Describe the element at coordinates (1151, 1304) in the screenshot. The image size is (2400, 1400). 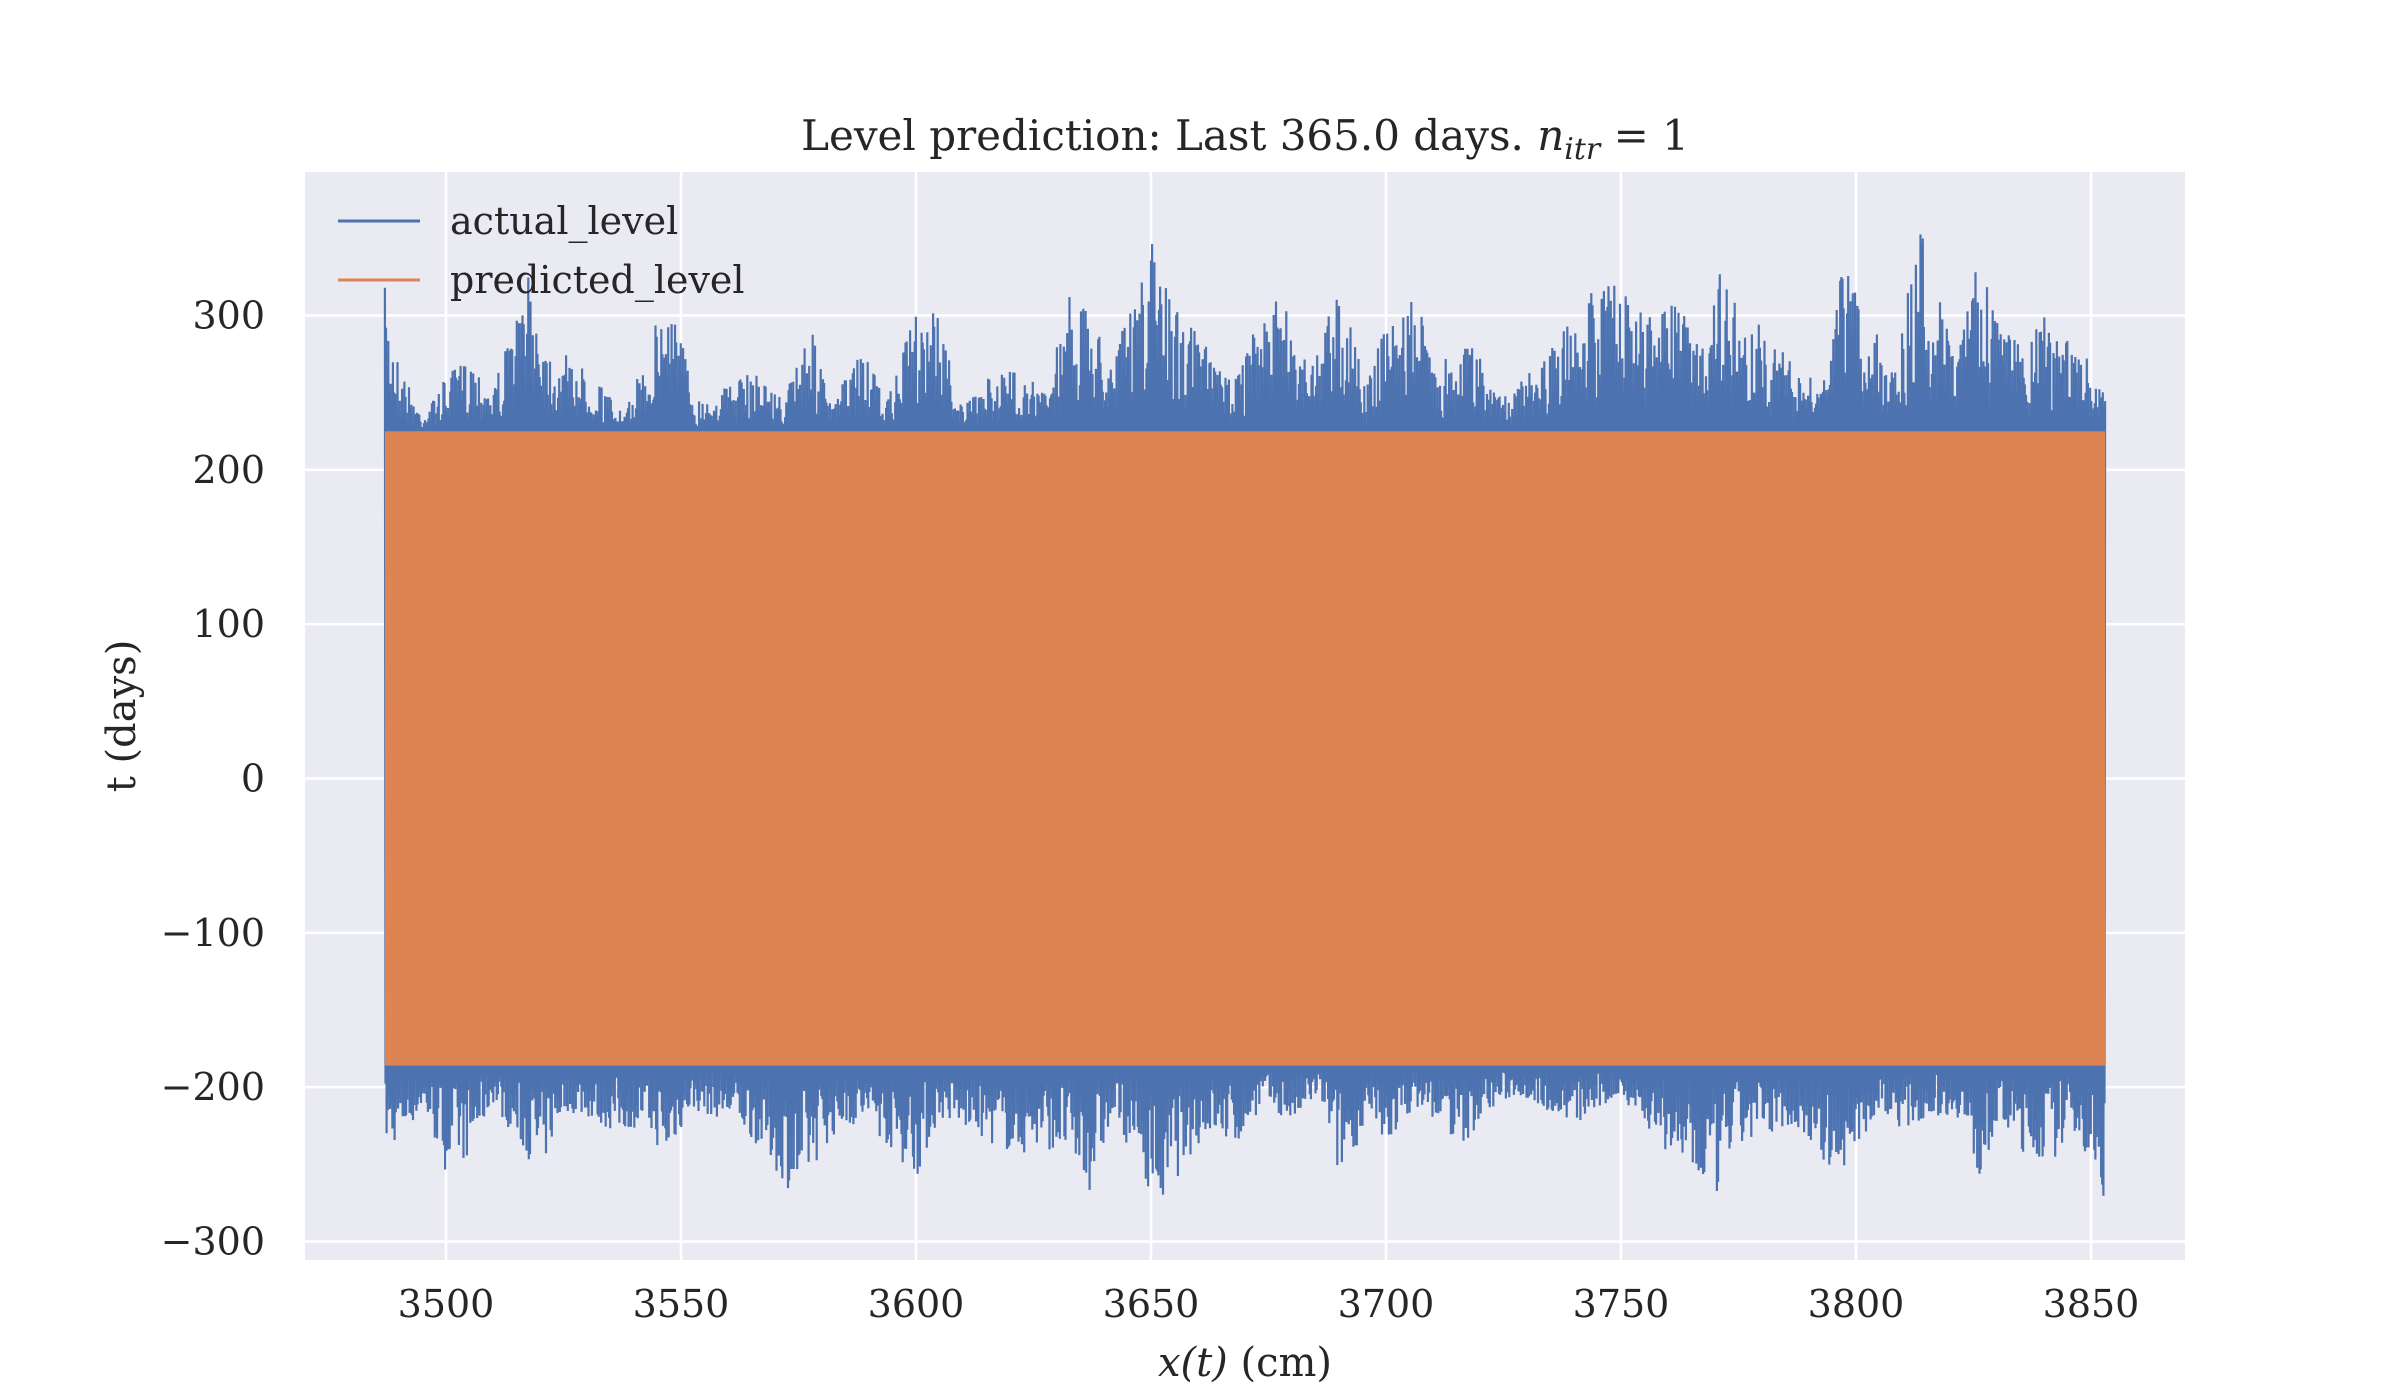
I see `x-tick-label: 3650` at that location.